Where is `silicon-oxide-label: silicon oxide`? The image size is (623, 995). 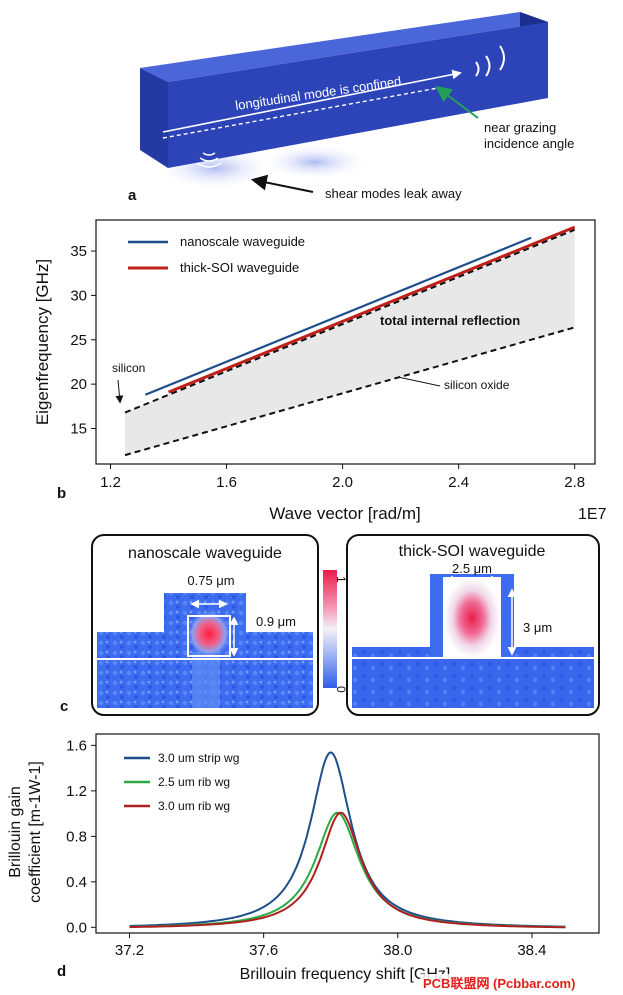
silicon-oxide-label: silicon oxide is located at coordinates (477, 385).